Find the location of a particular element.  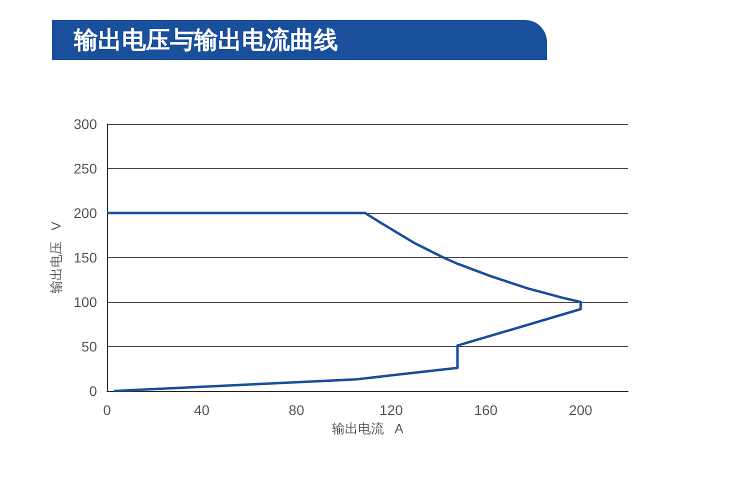

x-tick-label: 160 is located at coordinates (486, 410).